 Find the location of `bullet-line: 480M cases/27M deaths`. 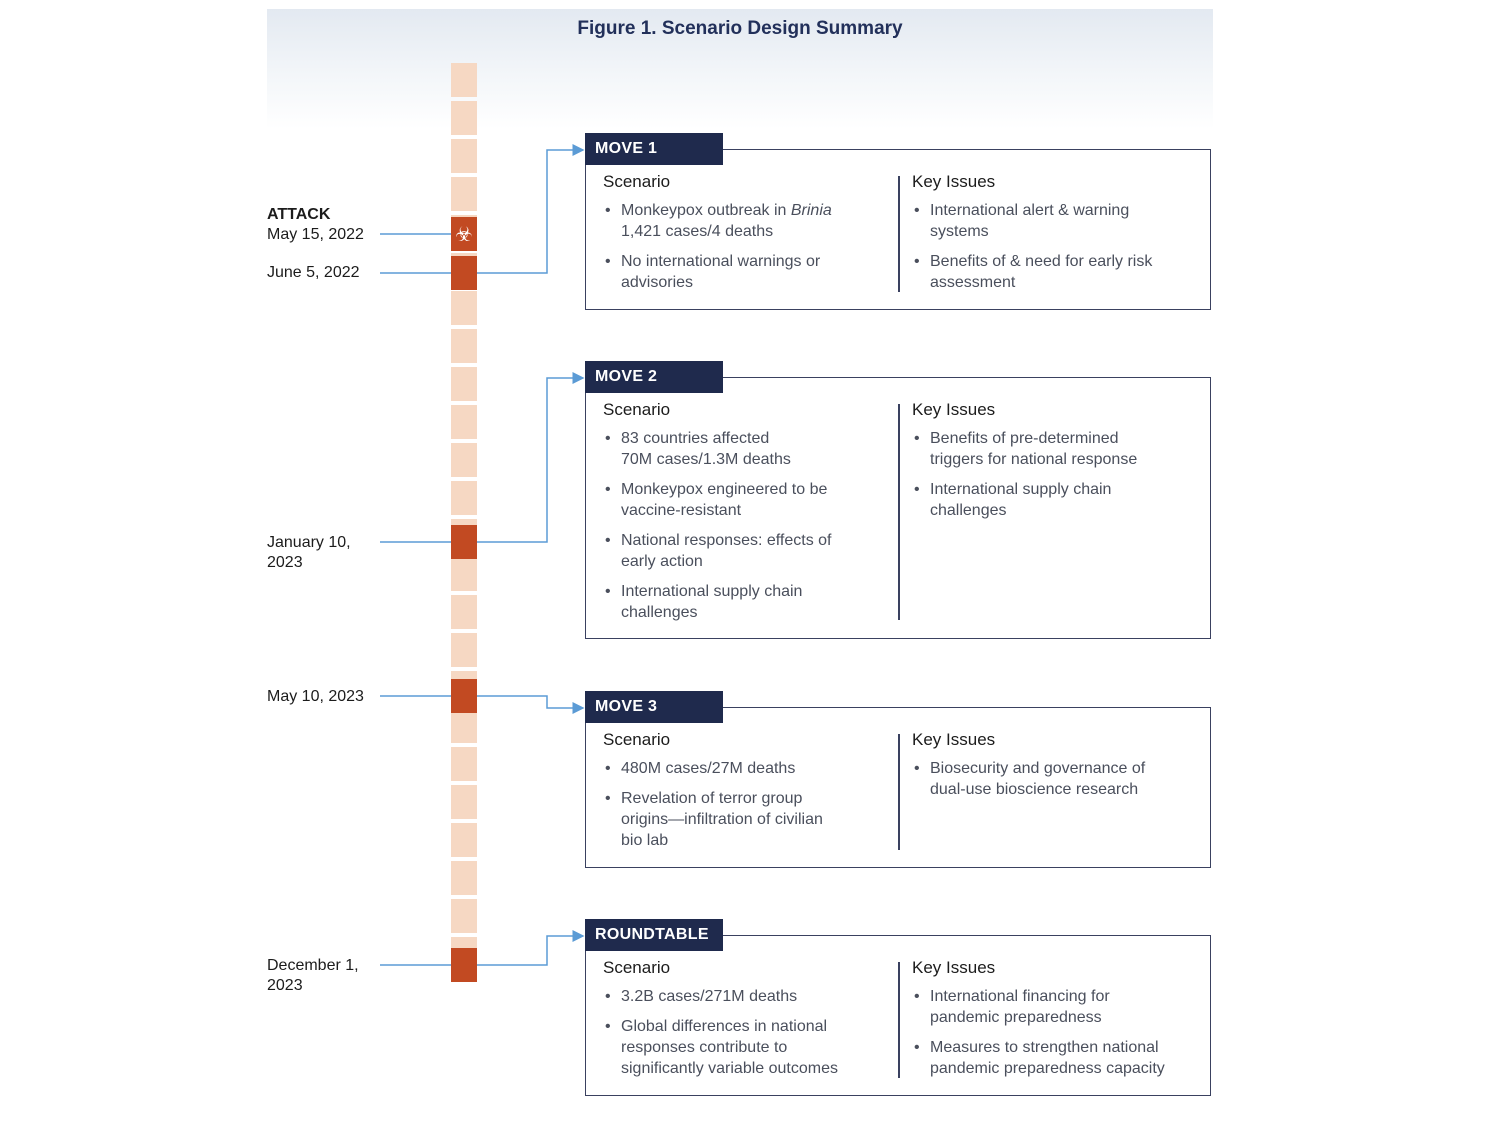

bullet-line: 480M cases/27M deaths is located at coordinates (708, 768).